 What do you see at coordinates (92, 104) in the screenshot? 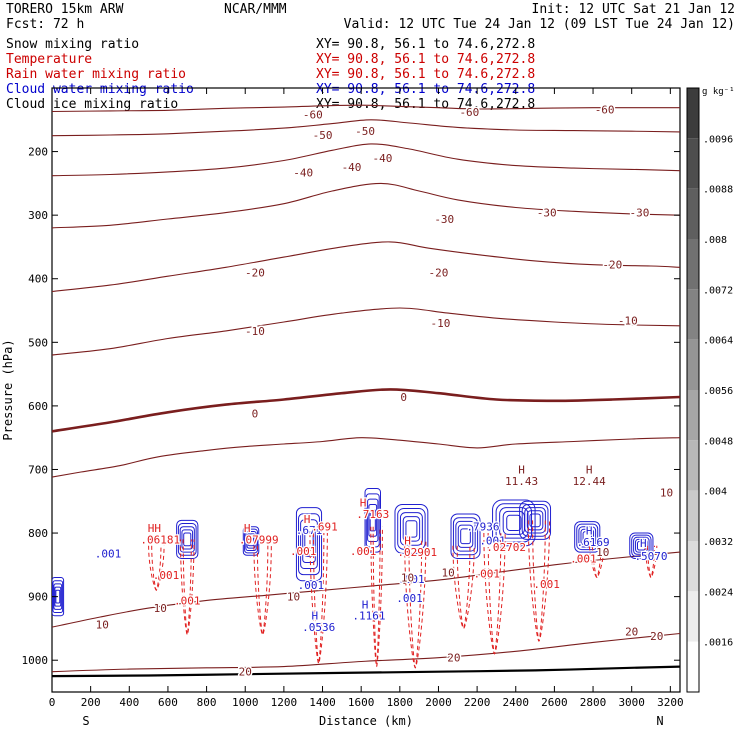
I see `field-name: Cloud ice mixing ratio` at bounding box center [92, 104].